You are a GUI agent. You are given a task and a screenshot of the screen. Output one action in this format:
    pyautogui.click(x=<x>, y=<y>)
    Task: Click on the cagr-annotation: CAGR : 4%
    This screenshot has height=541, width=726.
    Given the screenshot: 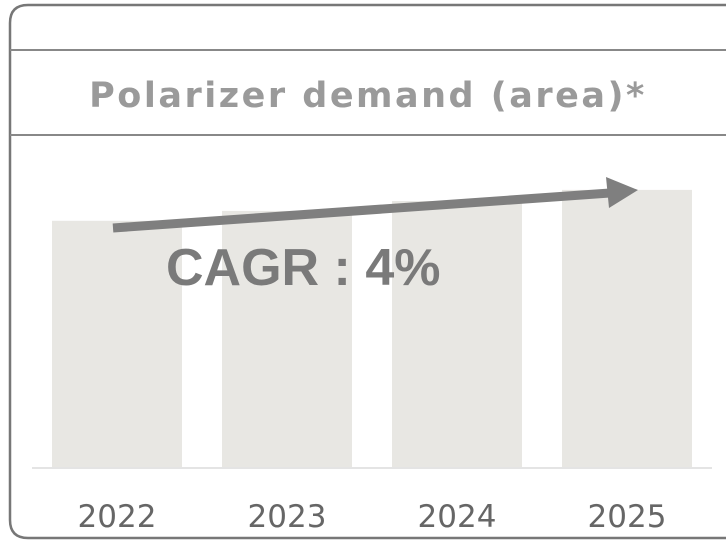 What is the action you would take?
    pyautogui.click(x=303, y=268)
    